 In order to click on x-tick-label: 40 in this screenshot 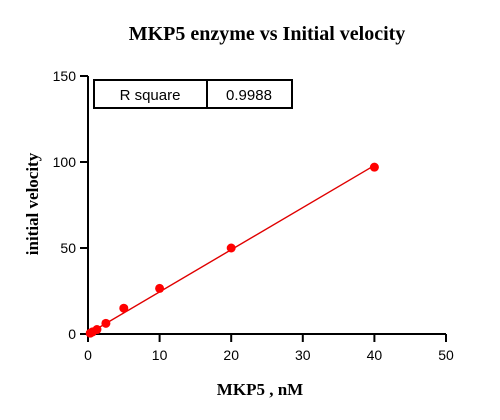, I will do `click(375, 355)`.